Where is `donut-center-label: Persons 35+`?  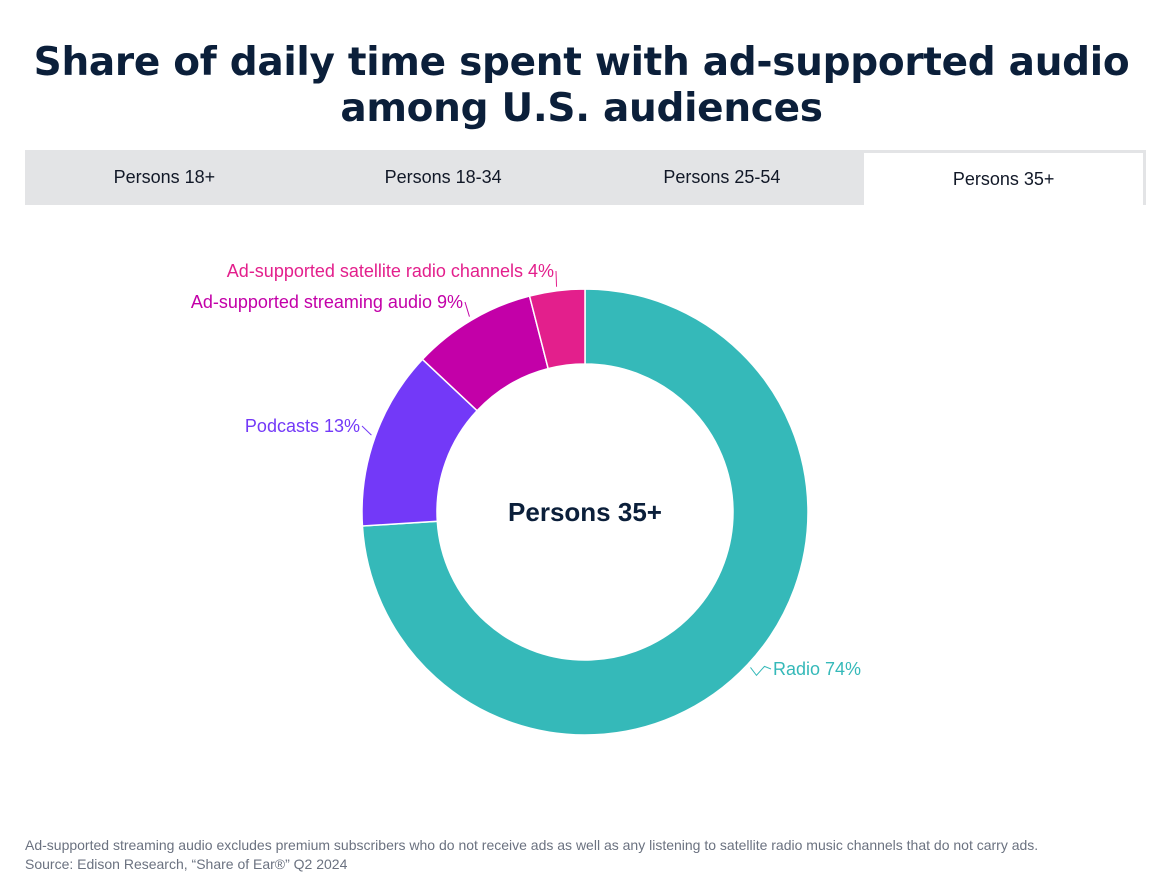
donut-center-label: Persons 35+ is located at coordinates (585, 512).